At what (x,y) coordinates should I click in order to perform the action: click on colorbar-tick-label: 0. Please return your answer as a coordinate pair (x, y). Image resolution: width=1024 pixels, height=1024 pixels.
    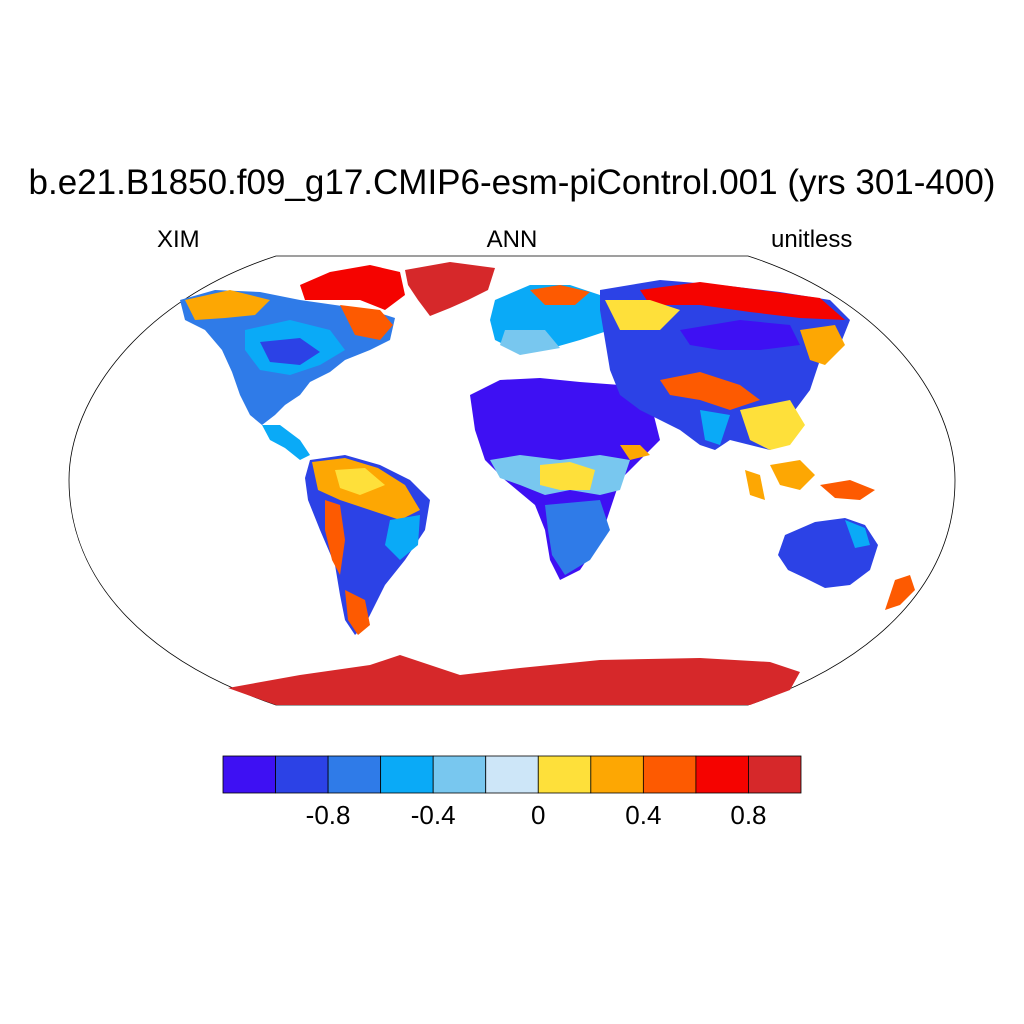
    Looking at the image, I should click on (538, 815).